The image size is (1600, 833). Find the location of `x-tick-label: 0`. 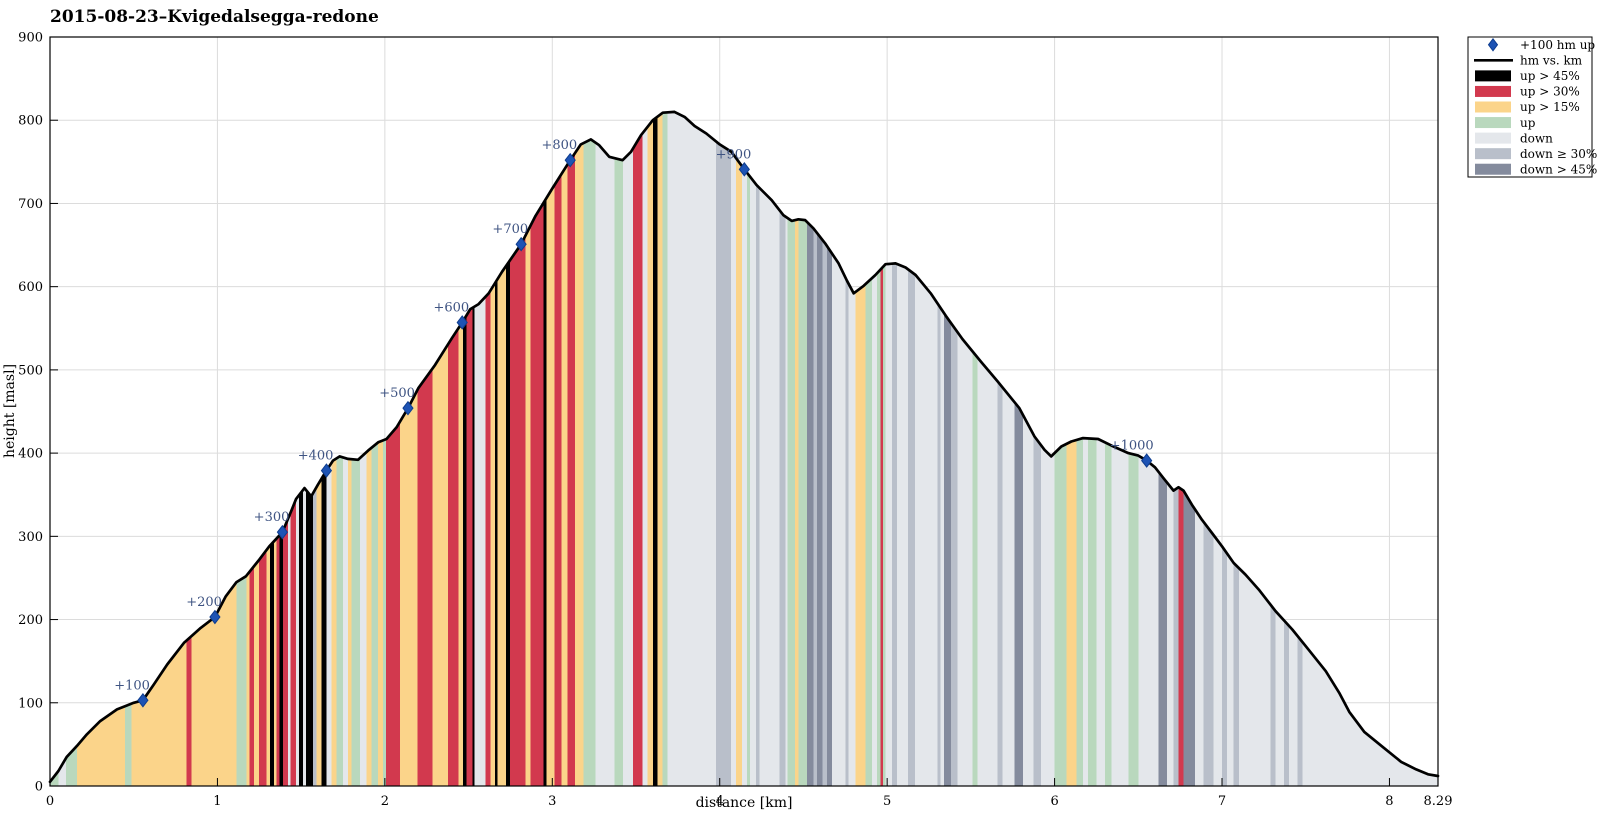

x-tick-label: 0 is located at coordinates (50, 801).